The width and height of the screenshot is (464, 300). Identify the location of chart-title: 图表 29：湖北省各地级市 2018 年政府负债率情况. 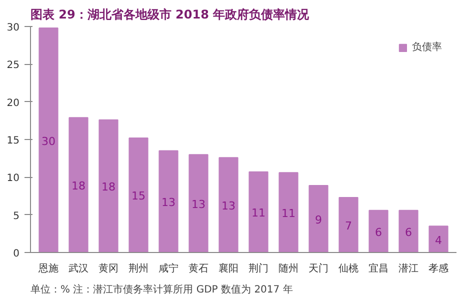
(170, 15).